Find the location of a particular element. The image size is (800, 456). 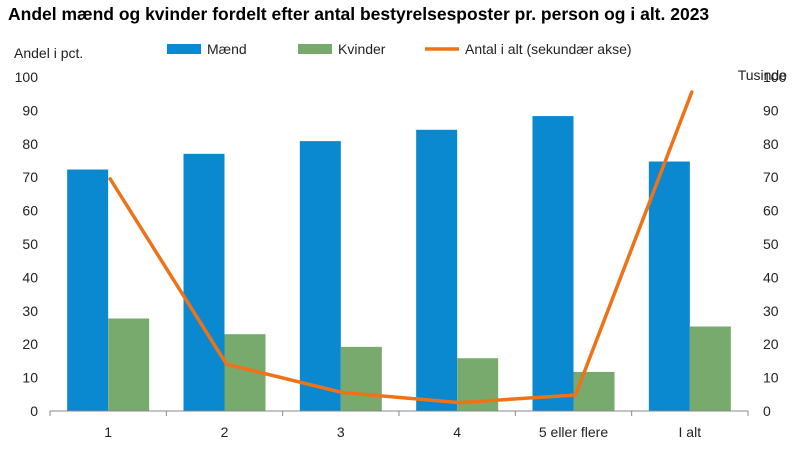

y-tick-label: 70 is located at coordinates (30, 177).